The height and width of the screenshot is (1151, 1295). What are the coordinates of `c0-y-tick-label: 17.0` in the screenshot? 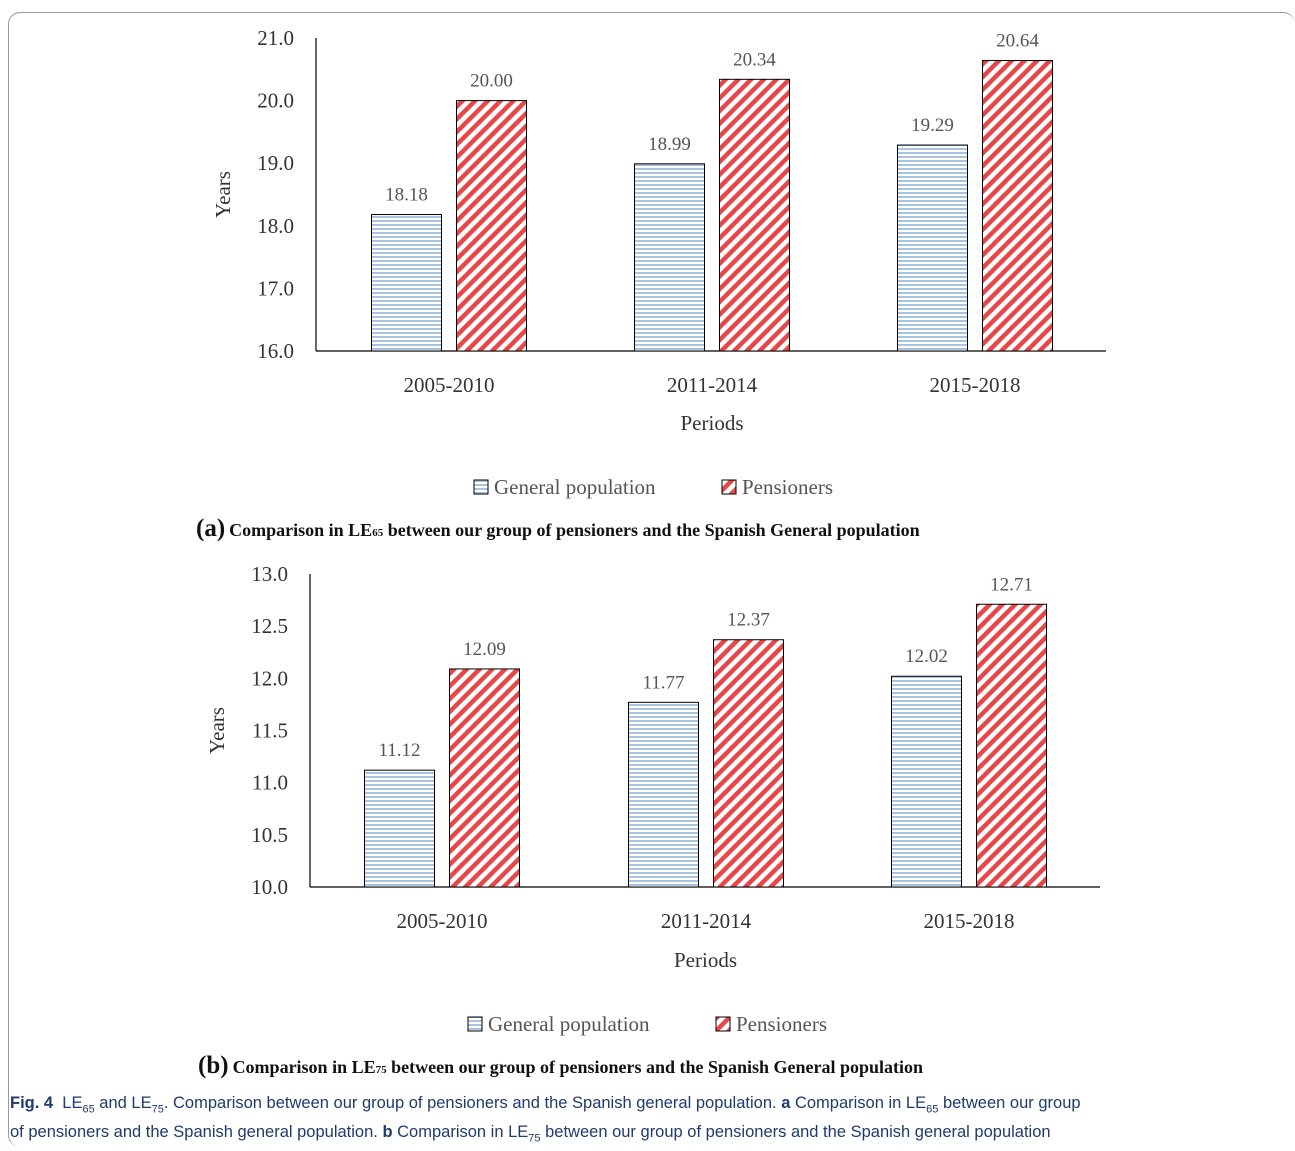 It's located at (275, 288).